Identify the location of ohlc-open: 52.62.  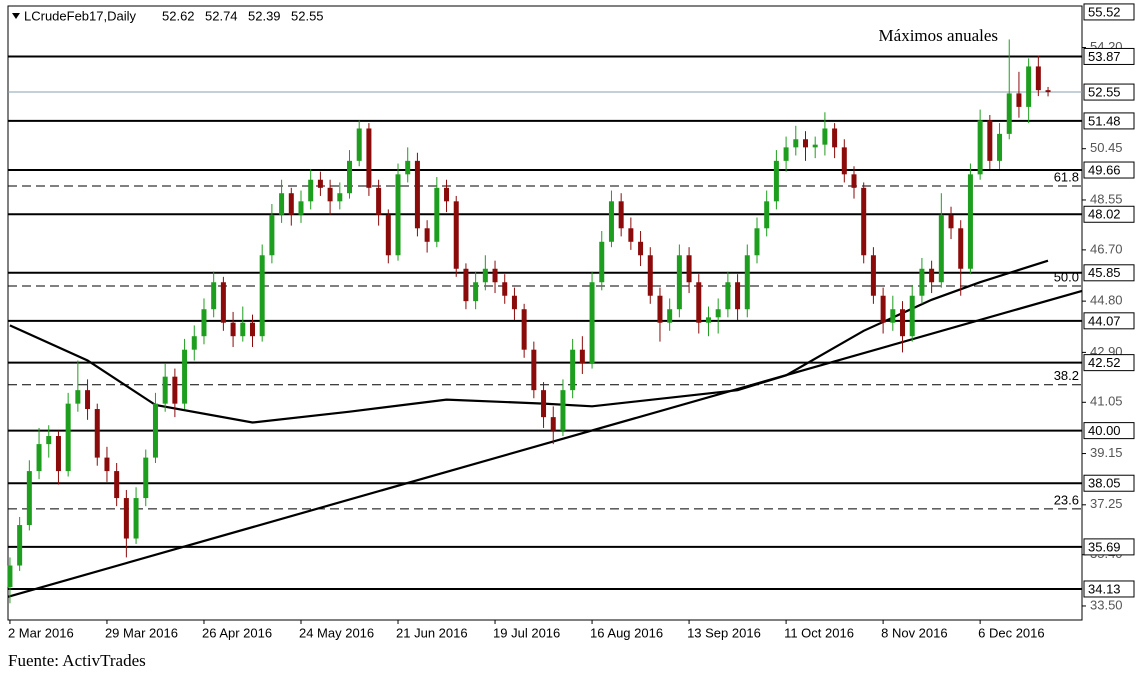
(178, 15).